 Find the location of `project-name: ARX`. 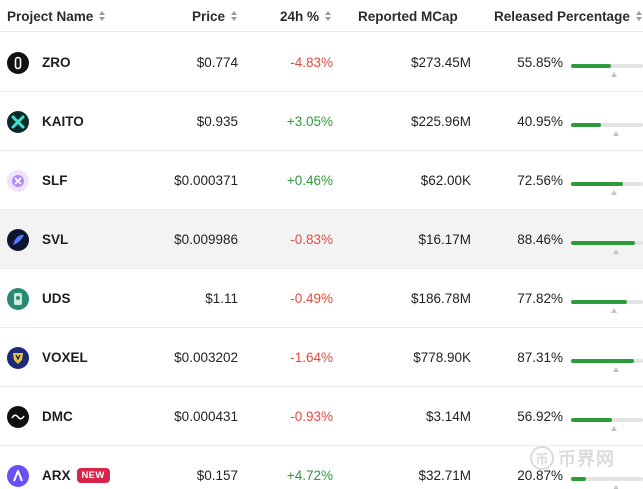

project-name: ARX is located at coordinates (56, 475).